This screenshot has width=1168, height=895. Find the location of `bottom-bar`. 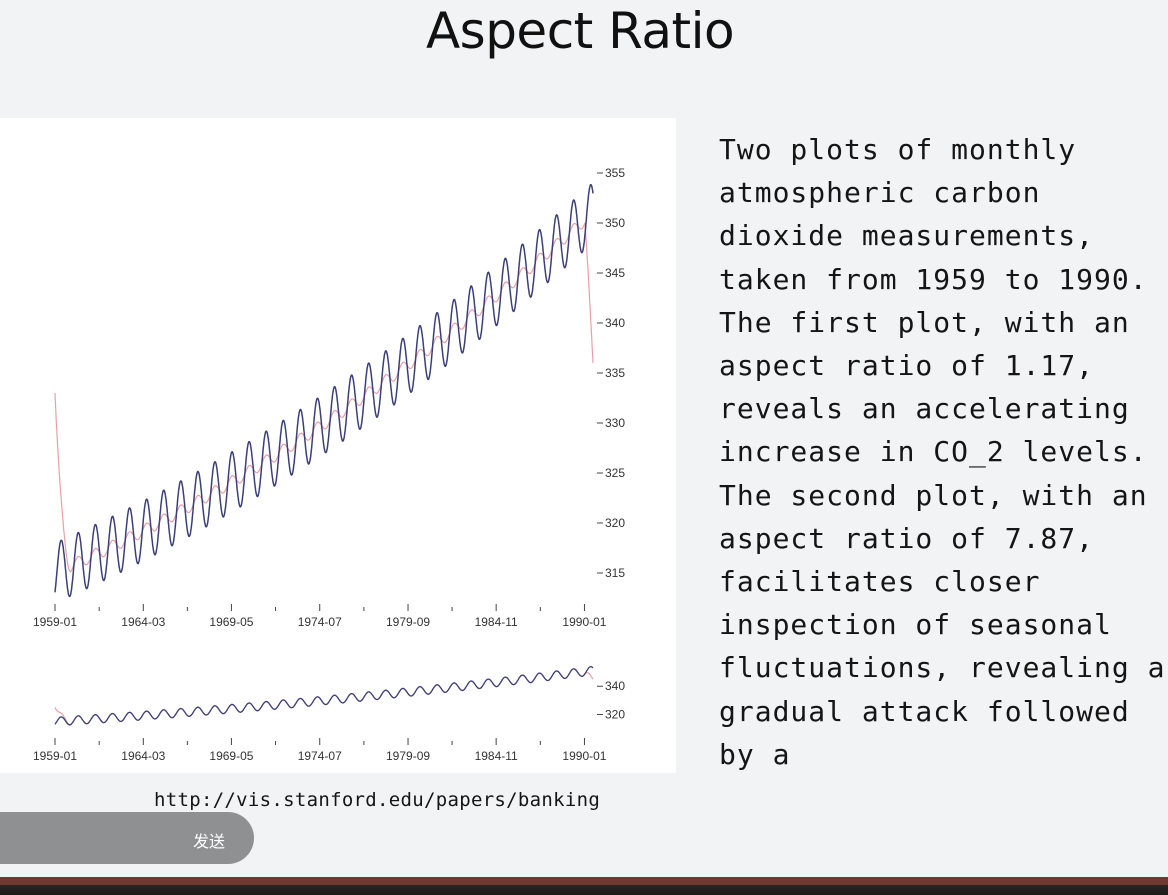

bottom-bar is located at coordinates (584, 886).